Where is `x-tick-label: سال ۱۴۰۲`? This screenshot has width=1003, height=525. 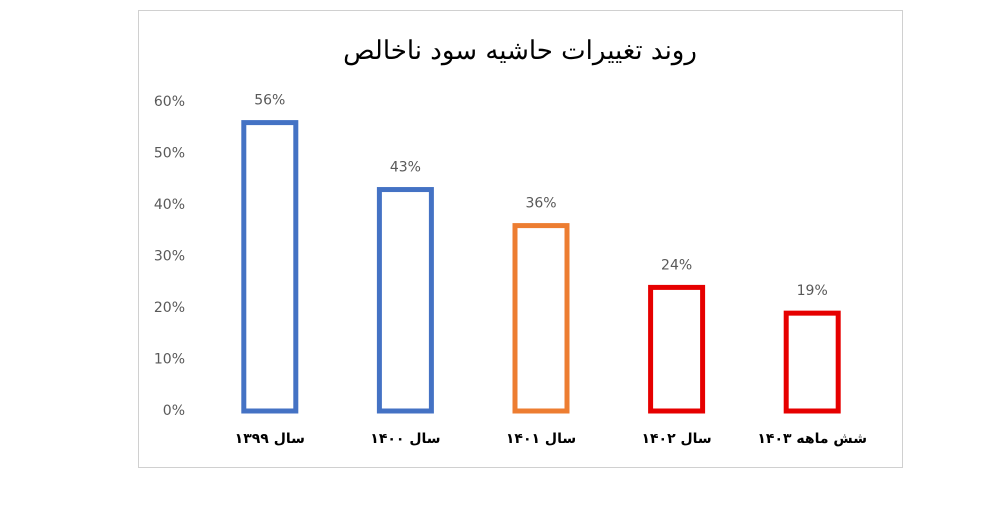 x-tick-label: سال ۱۴۰۲ is located at coordinates (676, 439).